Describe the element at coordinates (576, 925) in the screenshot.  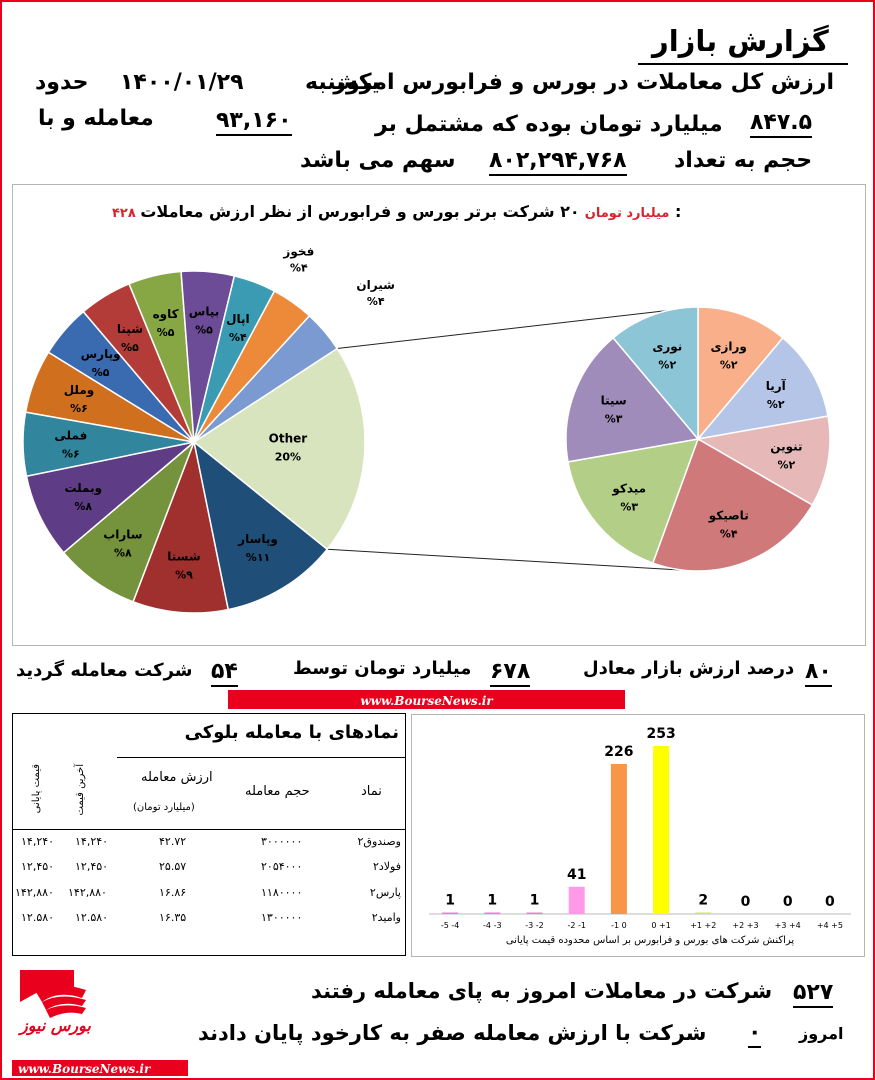
I see `bar-category-label: -2 -1` at that location.